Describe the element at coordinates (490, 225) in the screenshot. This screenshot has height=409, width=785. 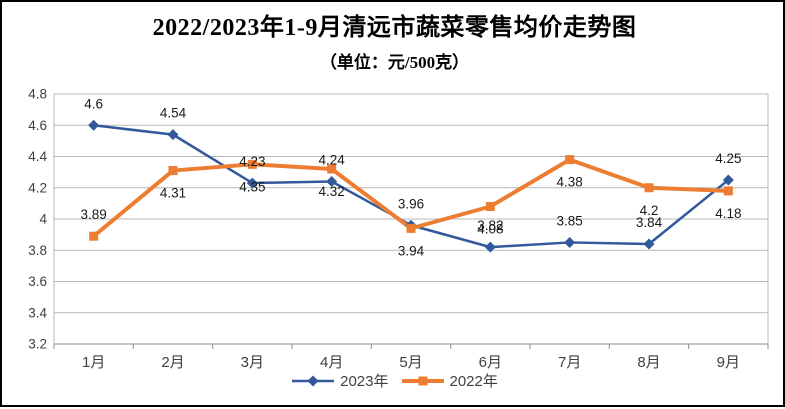
I see `data-point-label-2023年: 3.82` at that location.